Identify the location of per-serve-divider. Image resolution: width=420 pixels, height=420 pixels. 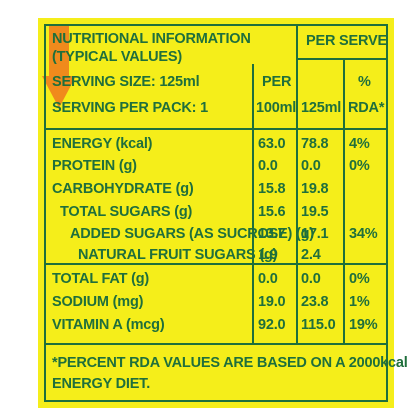
(342, 59).